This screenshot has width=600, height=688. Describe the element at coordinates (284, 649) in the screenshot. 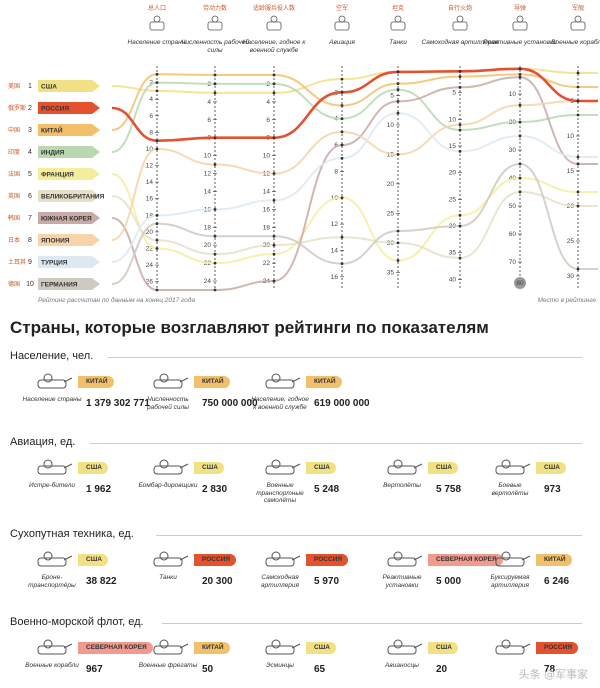

I see `destroyer-icon` at that location.